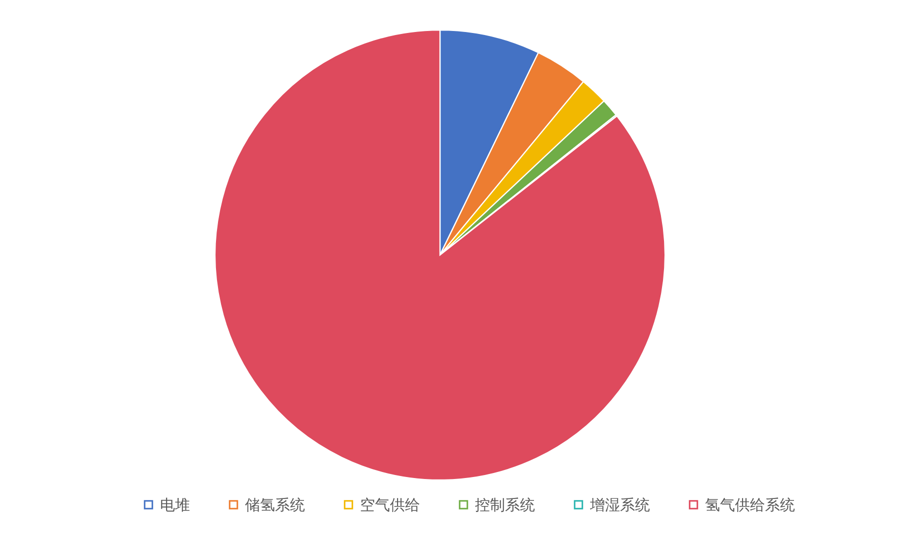 The width and height of the screenshot is (900, 542). I want to click on legend-label: 控制系统, so click(505, 505).